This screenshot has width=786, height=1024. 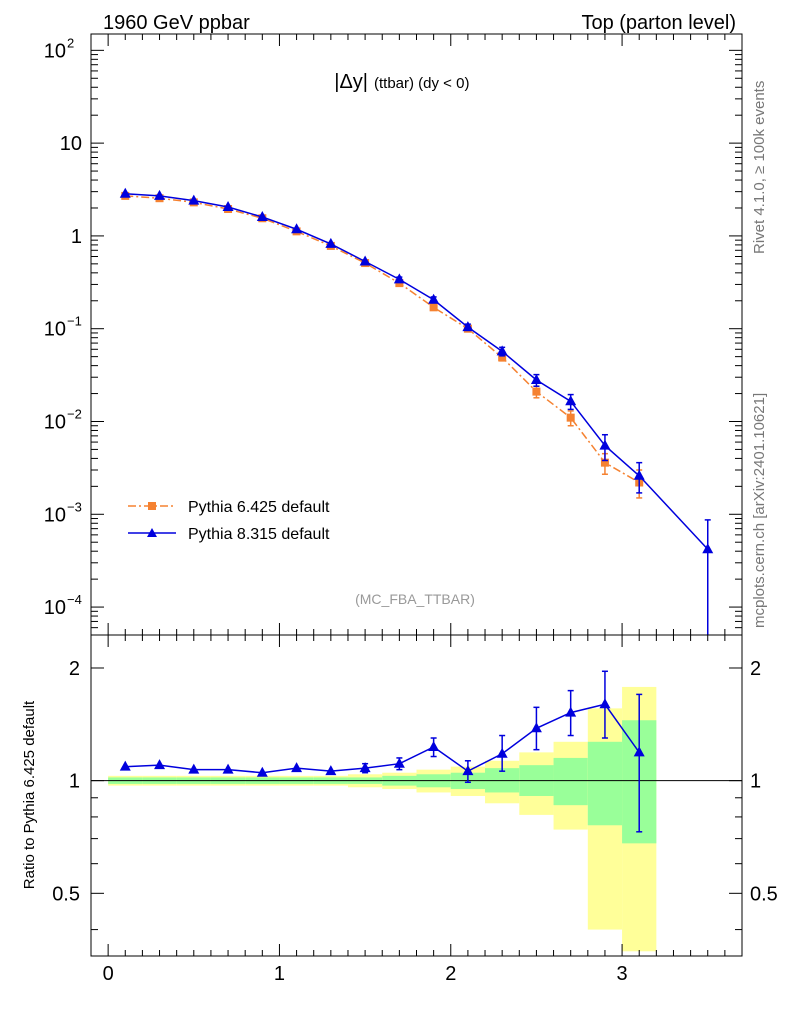 I want to click on ratio-x-tick-label: 1, so click(x=279, y=974).